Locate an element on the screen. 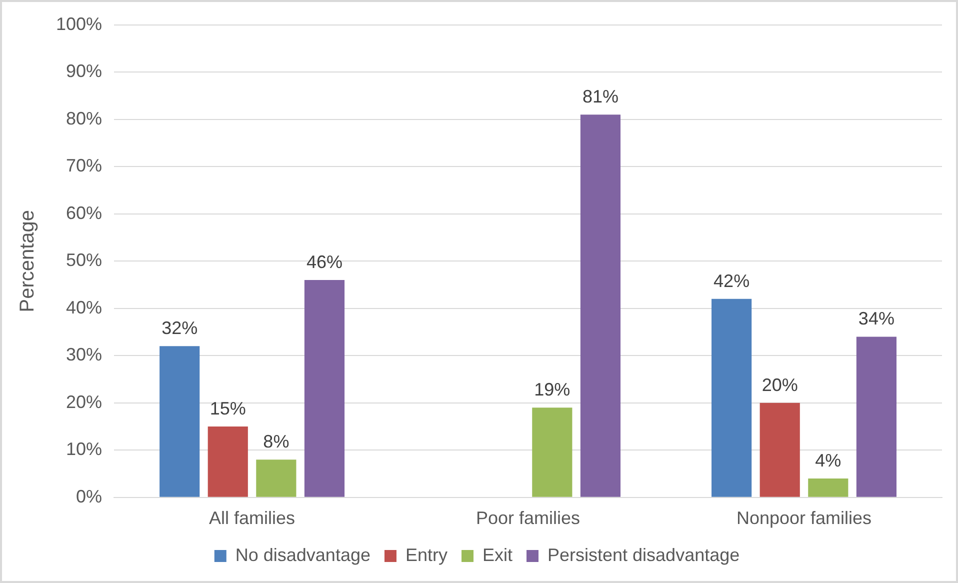 The image size is (958, 583). data-label: 42% is located at coordinates (732, 280).